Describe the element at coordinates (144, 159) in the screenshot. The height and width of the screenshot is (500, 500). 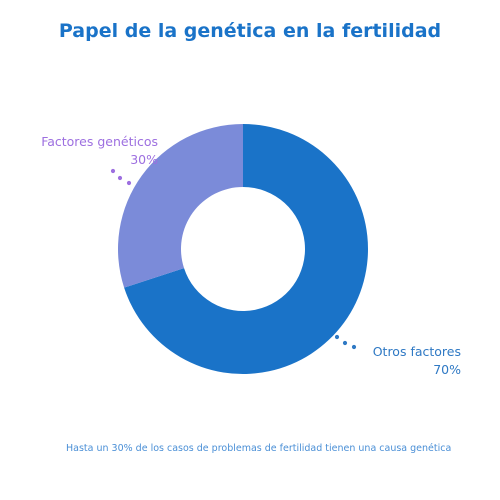
I see `slice-label-factores-geneticos-value: 30%` at that location.